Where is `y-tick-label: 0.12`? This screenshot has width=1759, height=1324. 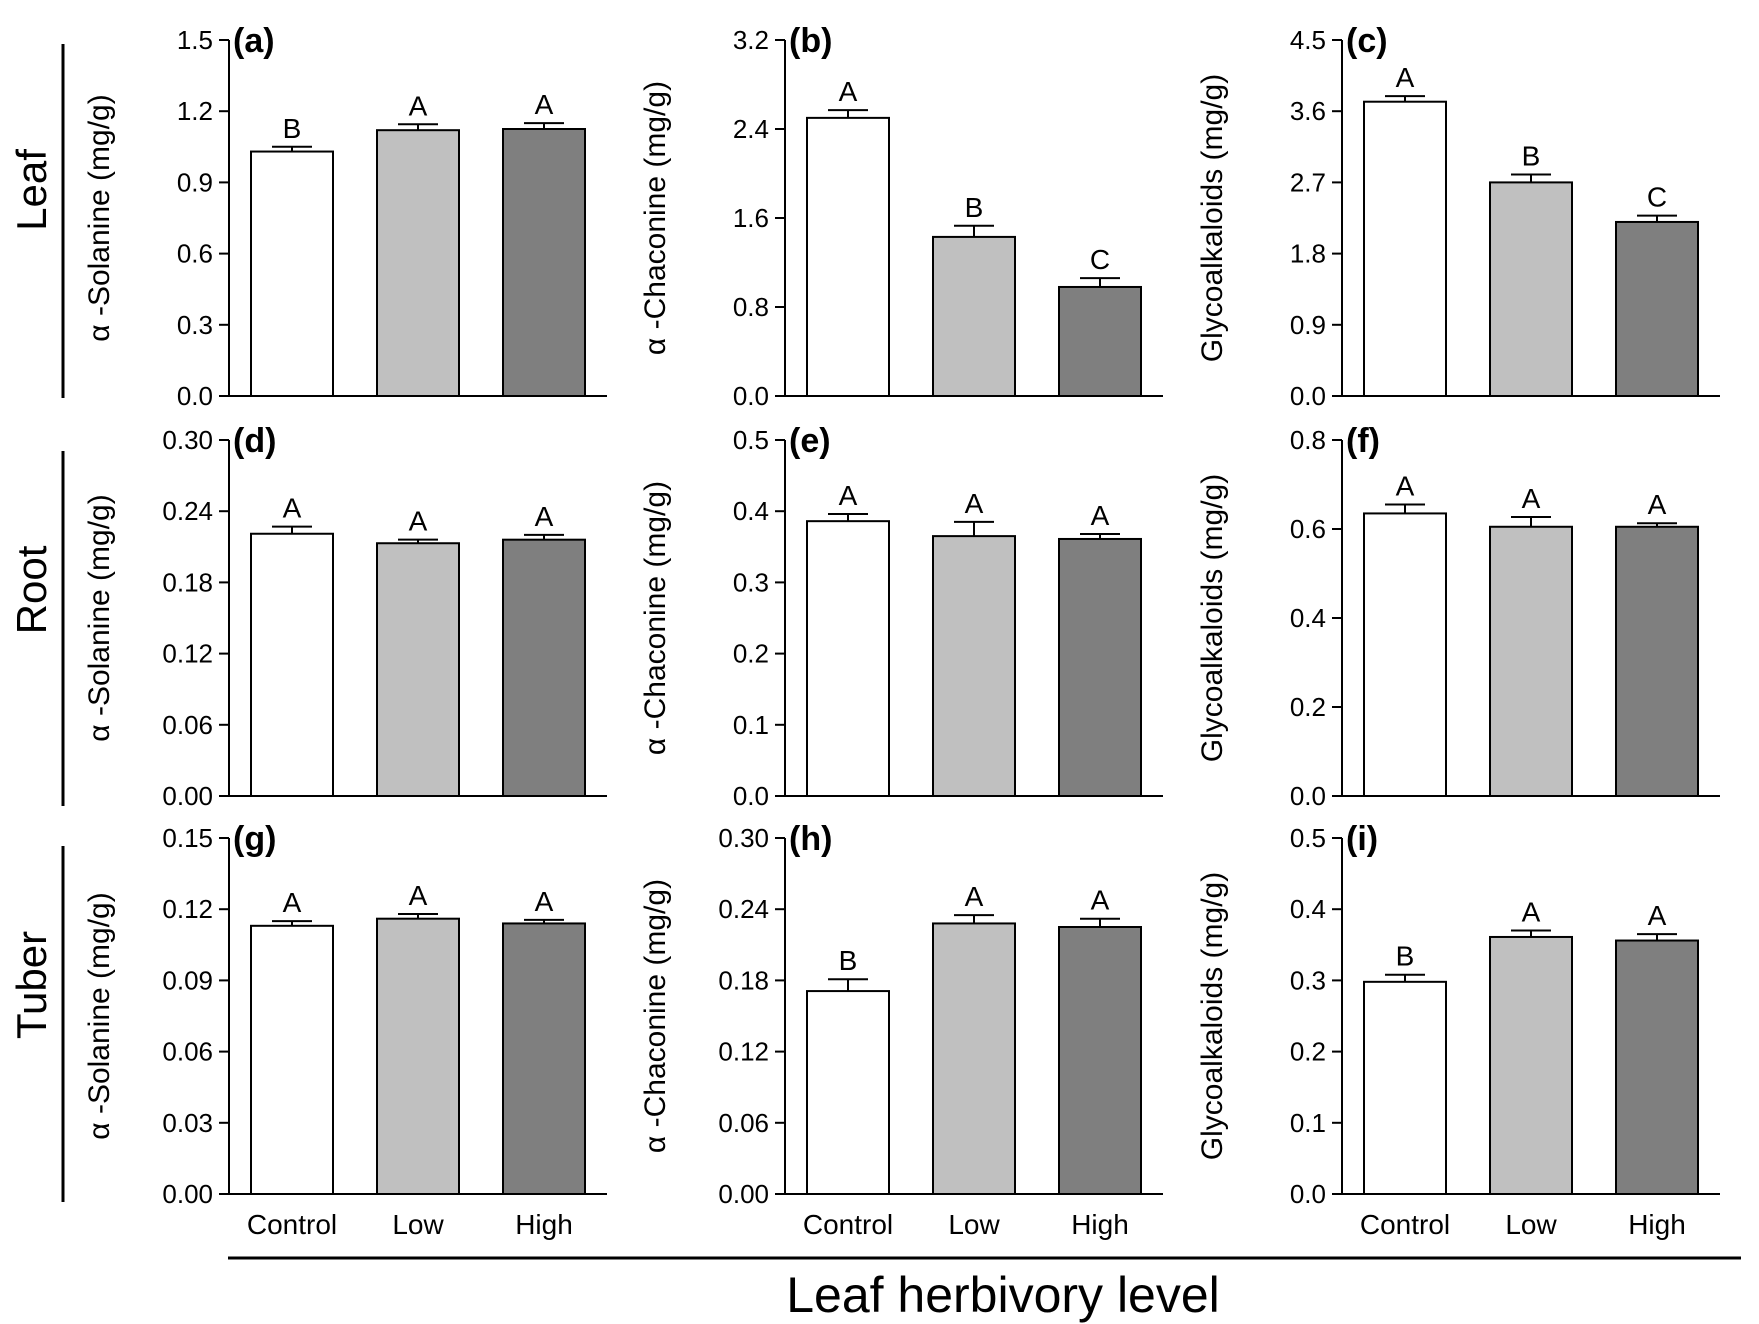 y-tick-label: 0.12 is located at coordinates (187, 654).